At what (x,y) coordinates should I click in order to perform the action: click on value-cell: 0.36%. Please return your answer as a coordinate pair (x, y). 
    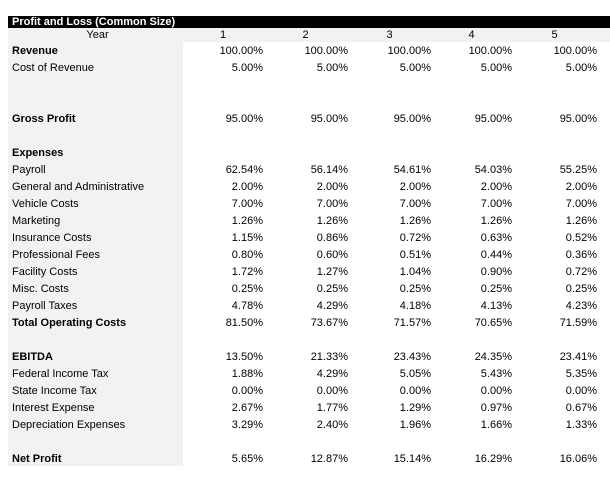
    Looking at the image, I should click on (581, 255).